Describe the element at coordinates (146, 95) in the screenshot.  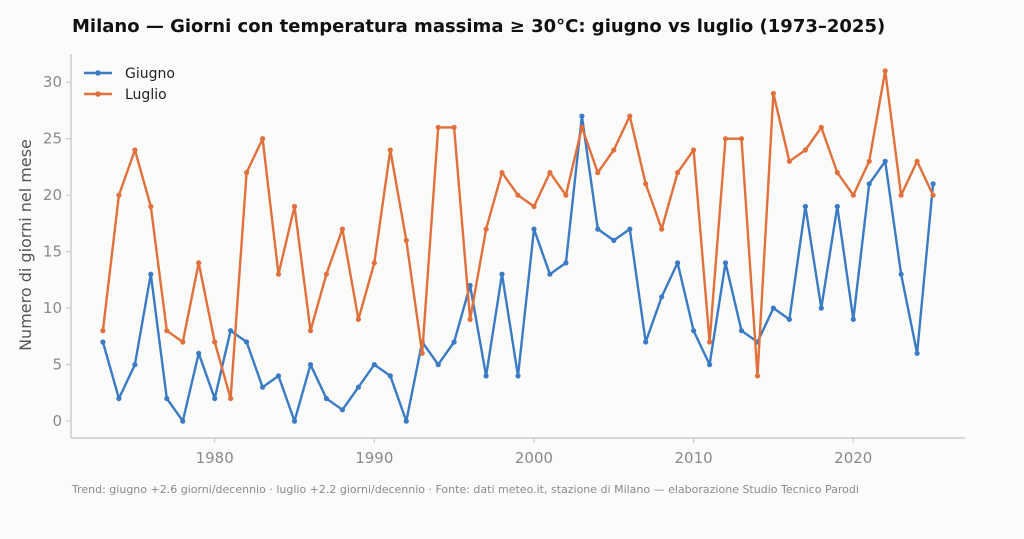
I see `legend-label-luglio: Luglio` at that location.